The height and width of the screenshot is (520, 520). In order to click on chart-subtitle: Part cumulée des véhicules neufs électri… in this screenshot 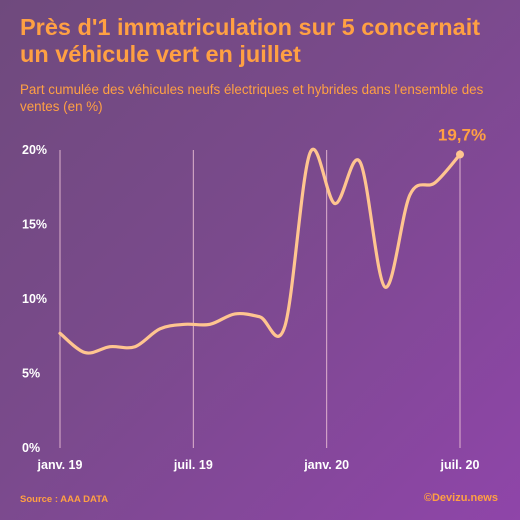, I will do `click(252, 98)`.